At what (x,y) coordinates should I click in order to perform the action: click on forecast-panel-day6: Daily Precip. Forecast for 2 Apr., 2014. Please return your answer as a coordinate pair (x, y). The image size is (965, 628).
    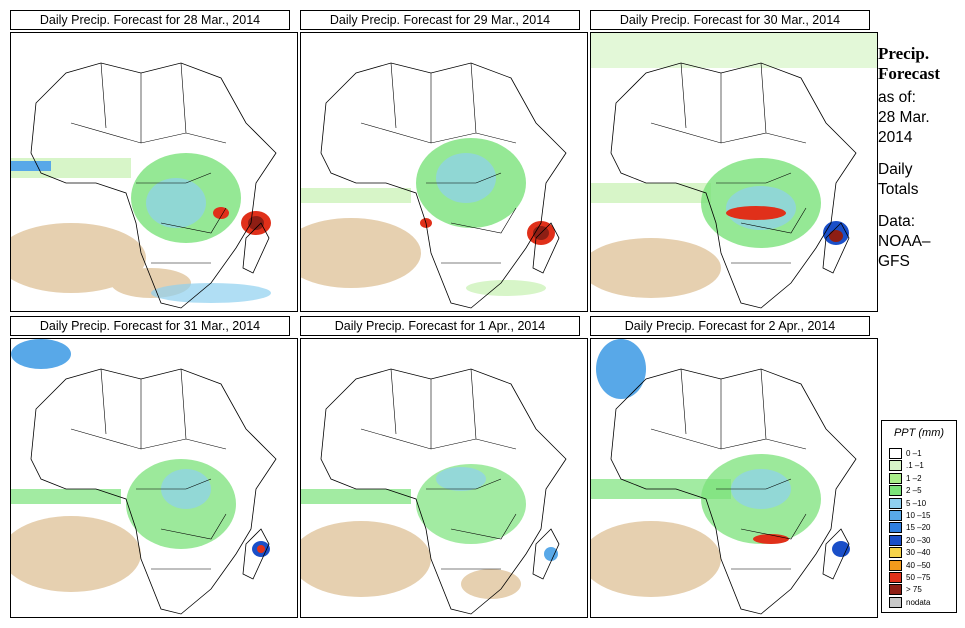
    Looking at the image, I should click on (734, 467).